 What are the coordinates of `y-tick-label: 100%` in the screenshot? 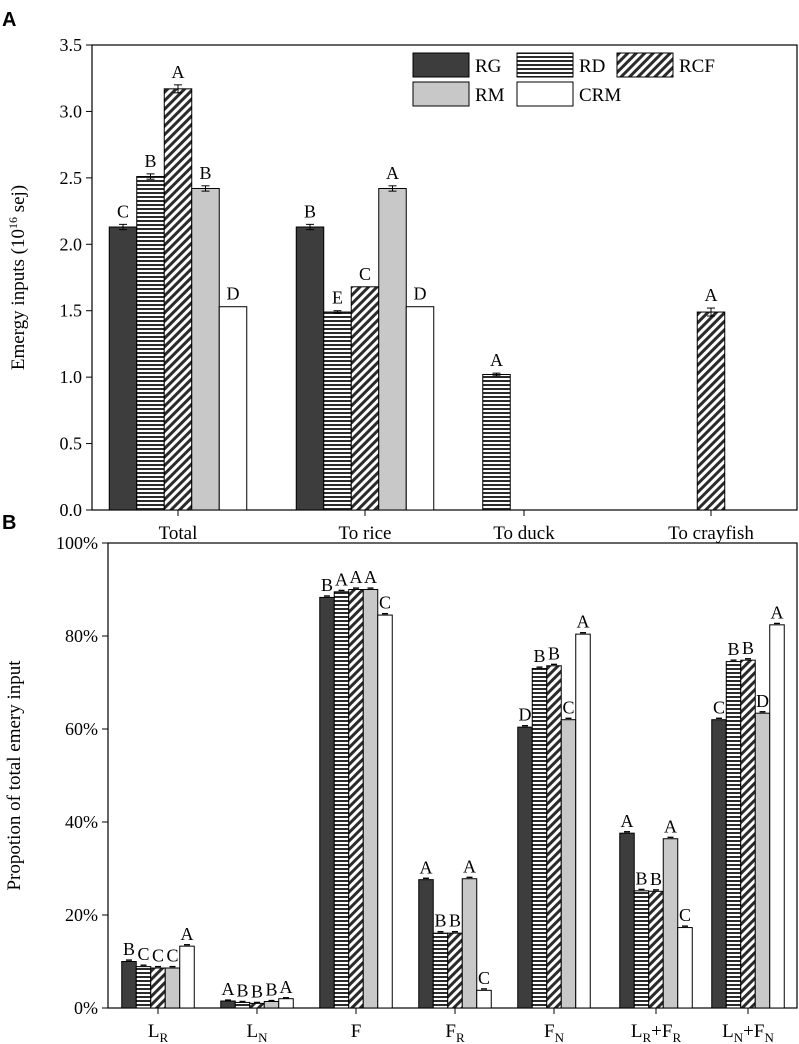 It's located at (77, 543).